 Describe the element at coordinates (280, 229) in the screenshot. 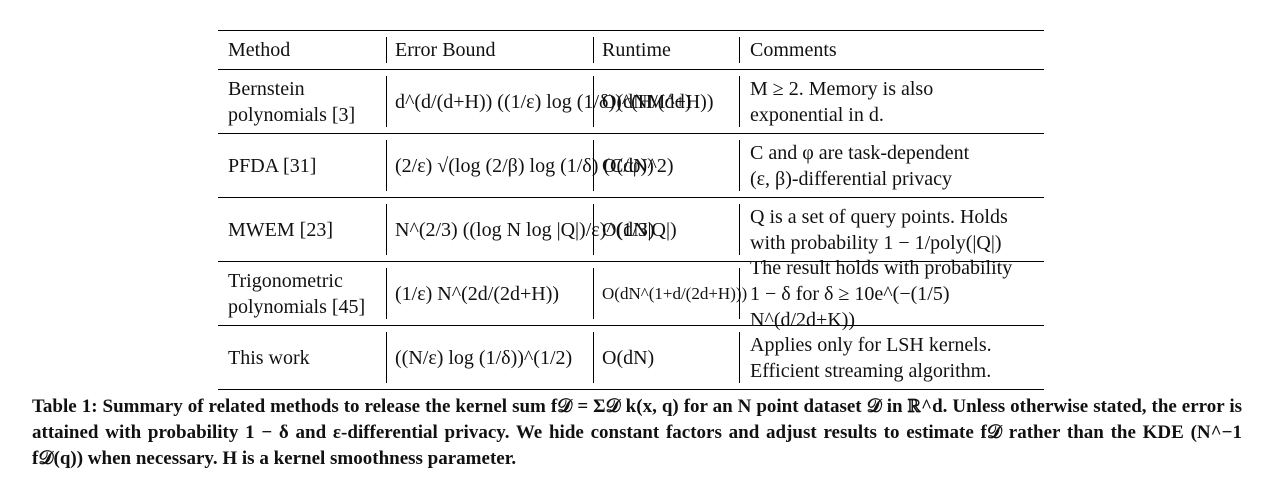

I see `method-line: MWEM [23]` at that location.